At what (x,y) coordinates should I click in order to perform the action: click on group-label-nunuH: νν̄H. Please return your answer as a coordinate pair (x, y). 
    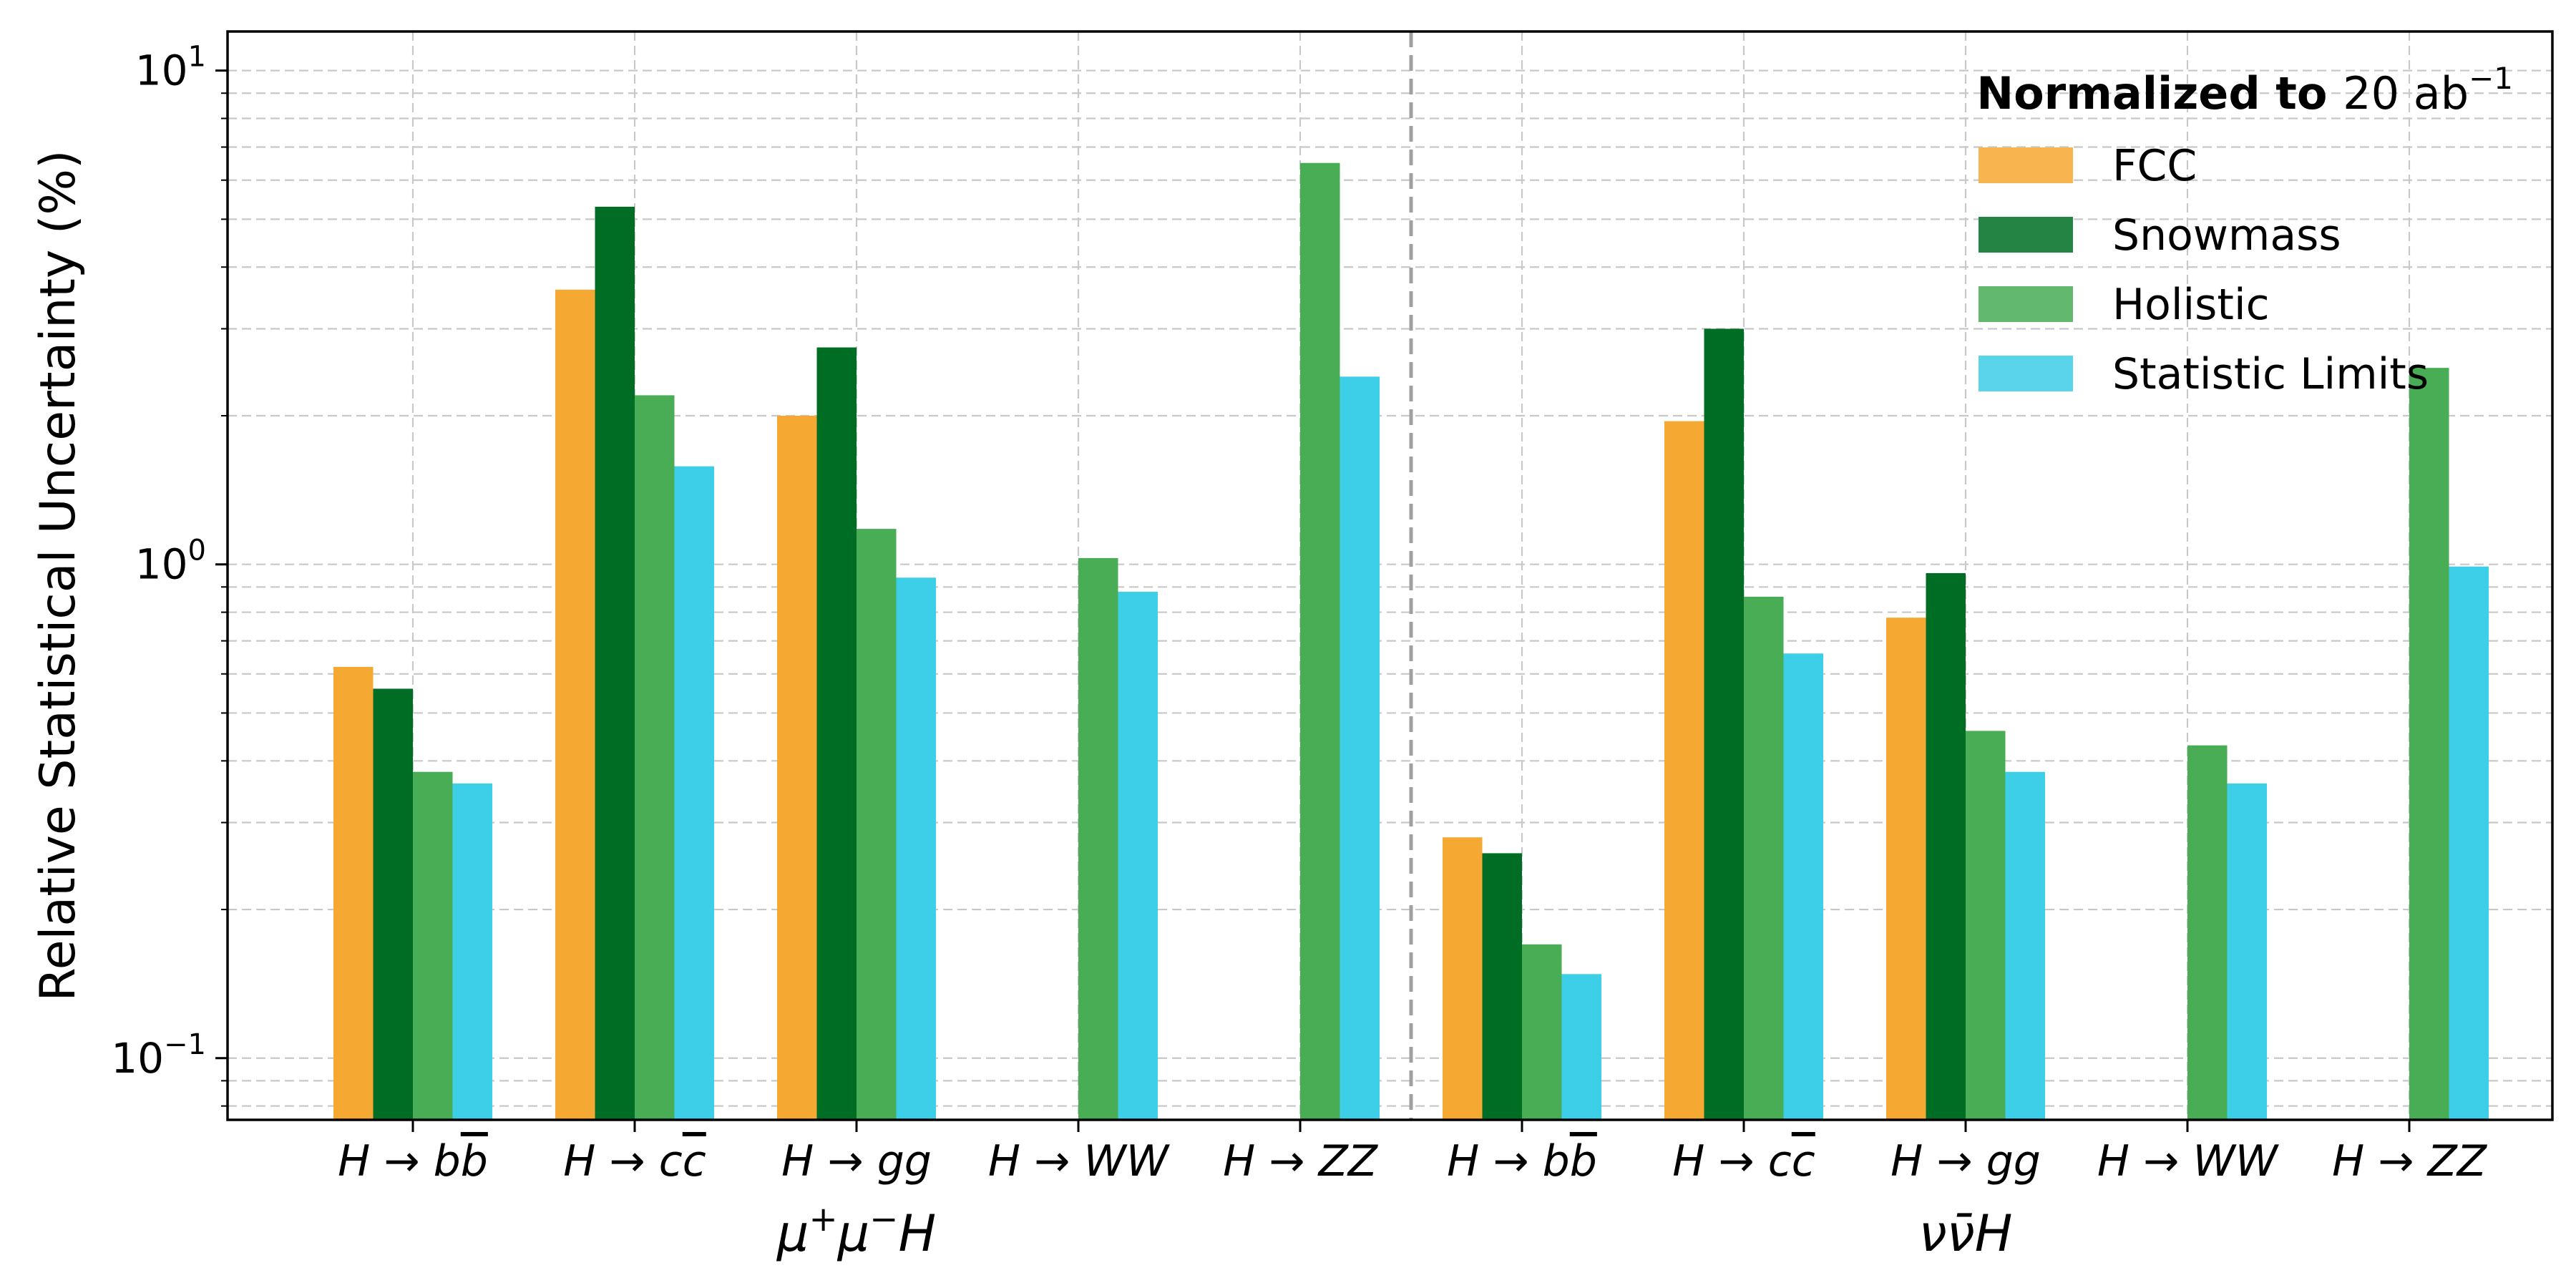
    Looking at the image, I should click on (1966, 1233).